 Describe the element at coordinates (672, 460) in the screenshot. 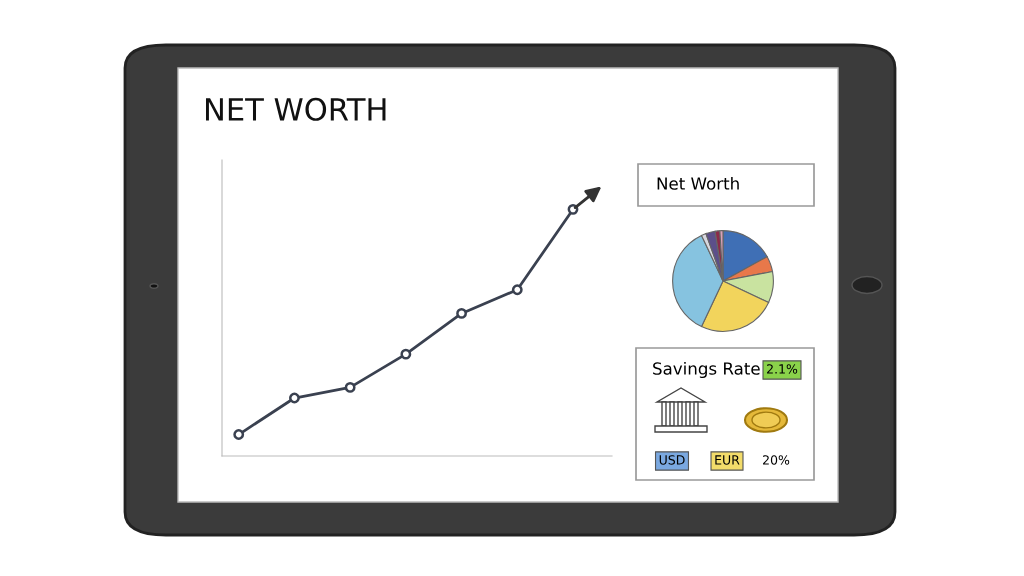

I see `text: USD` at that location.